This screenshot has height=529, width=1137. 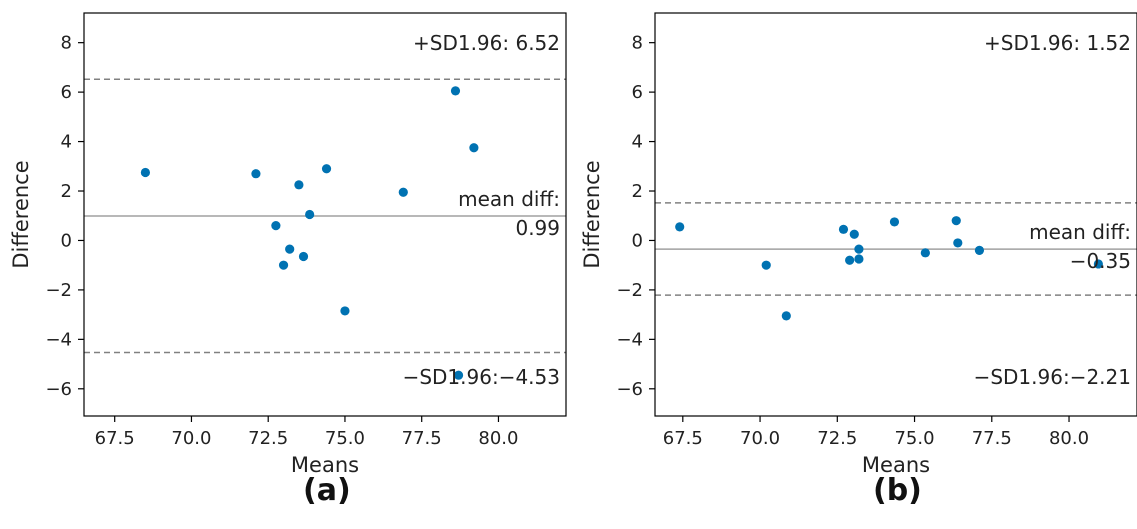 What do you see at coordinates (1080, 232) in the screenshot?
I see `label-mean-title-b: mean diff:` at bounding box center [1080, 232].